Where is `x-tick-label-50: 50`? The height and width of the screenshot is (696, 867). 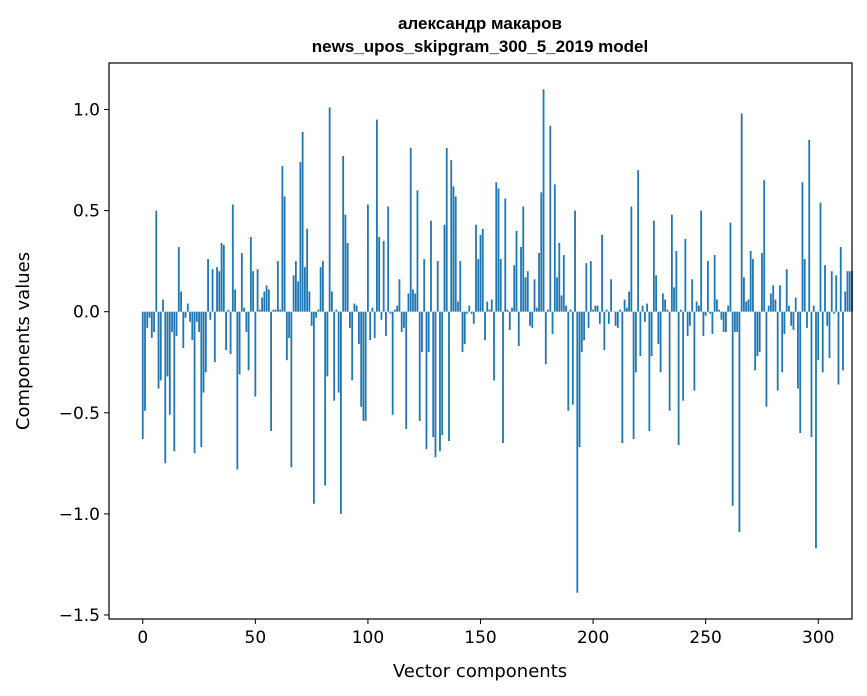 x-tick-label-50: 50 is located at coordinates (256, 638).